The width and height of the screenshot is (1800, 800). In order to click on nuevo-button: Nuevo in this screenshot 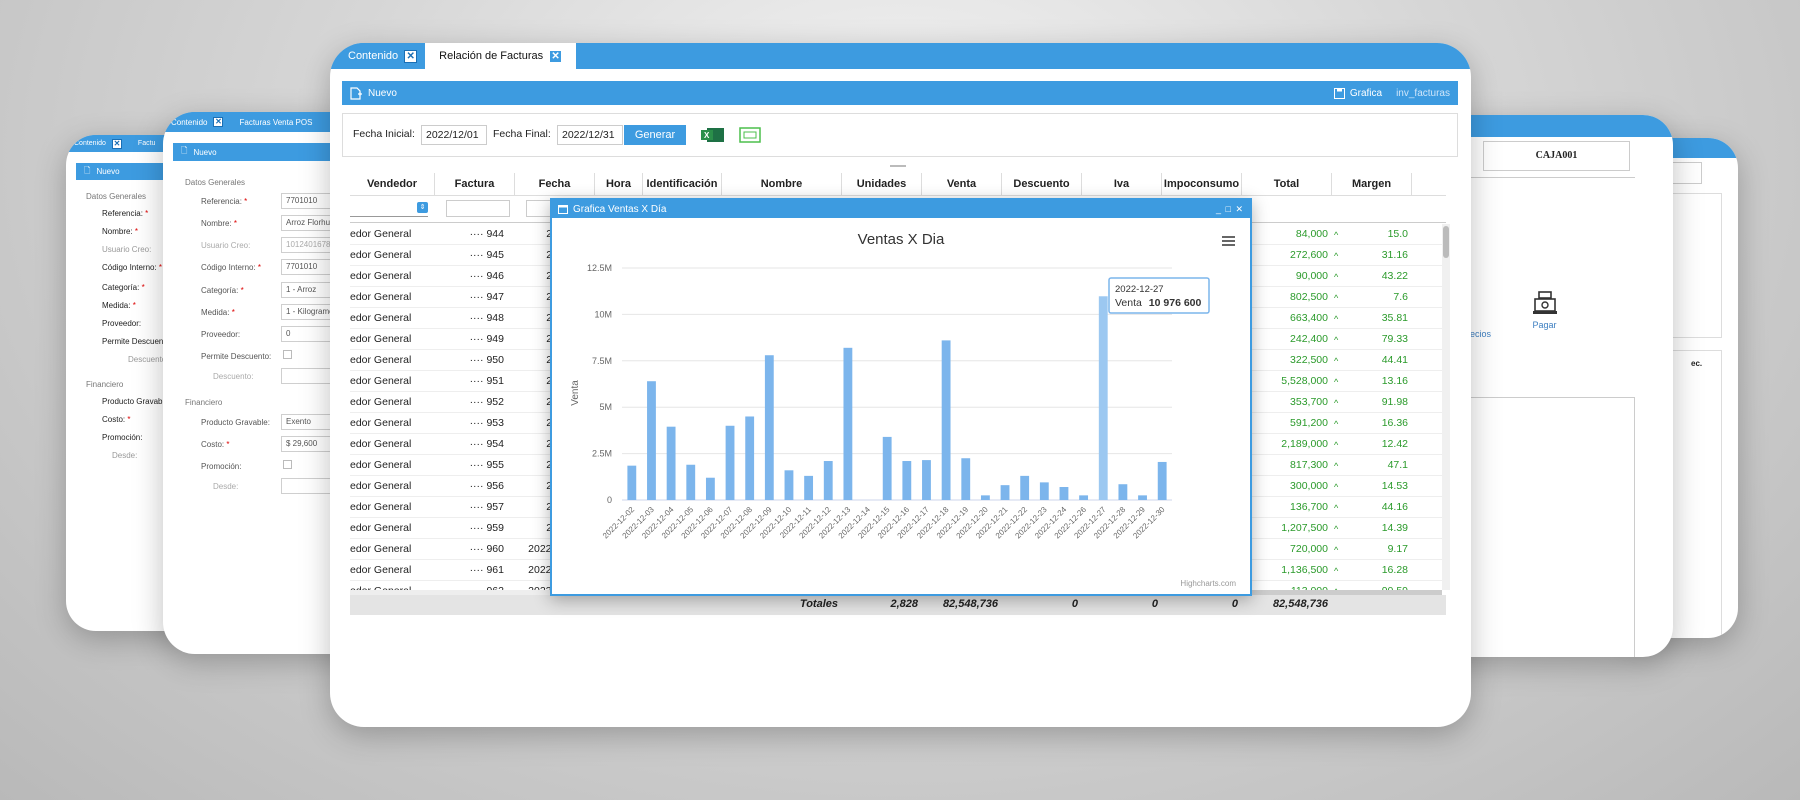, I will do `click(373, 93)`.